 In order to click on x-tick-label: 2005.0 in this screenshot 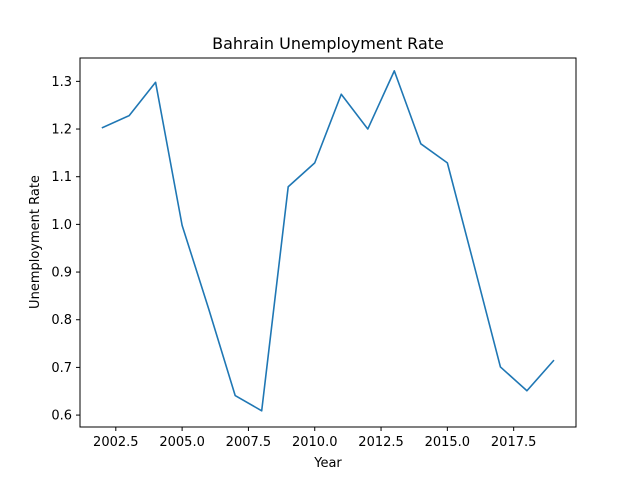, I will do `click(182, 442)`.